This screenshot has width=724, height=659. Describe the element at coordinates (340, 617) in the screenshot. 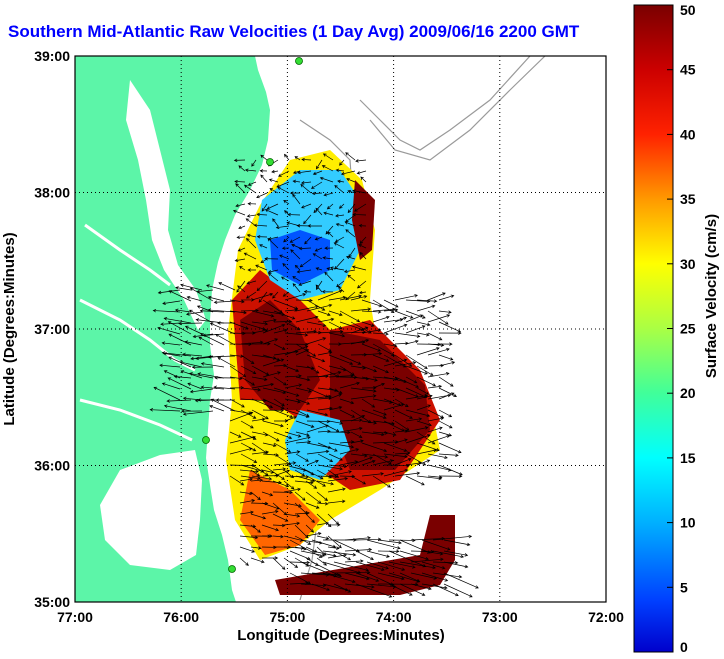

I see `x-tick-labels: 77:00 76:00 75:00 74:00 73:00 72:00` at that location.